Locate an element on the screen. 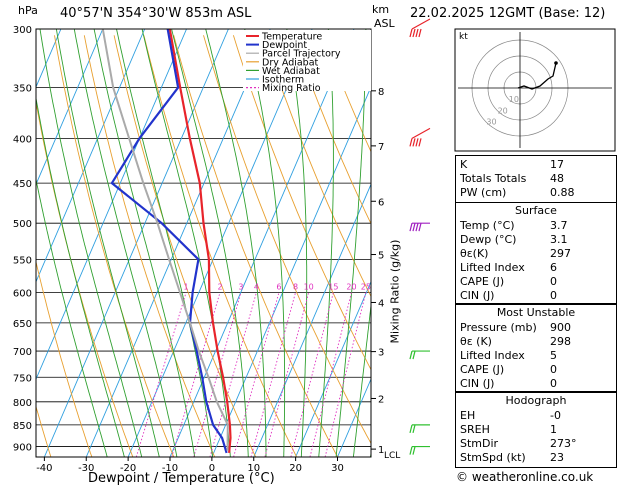 Image resolution: width=629 pixels, height=486 pixels. hodo-value: -0 is located at coordinates (555, 415).